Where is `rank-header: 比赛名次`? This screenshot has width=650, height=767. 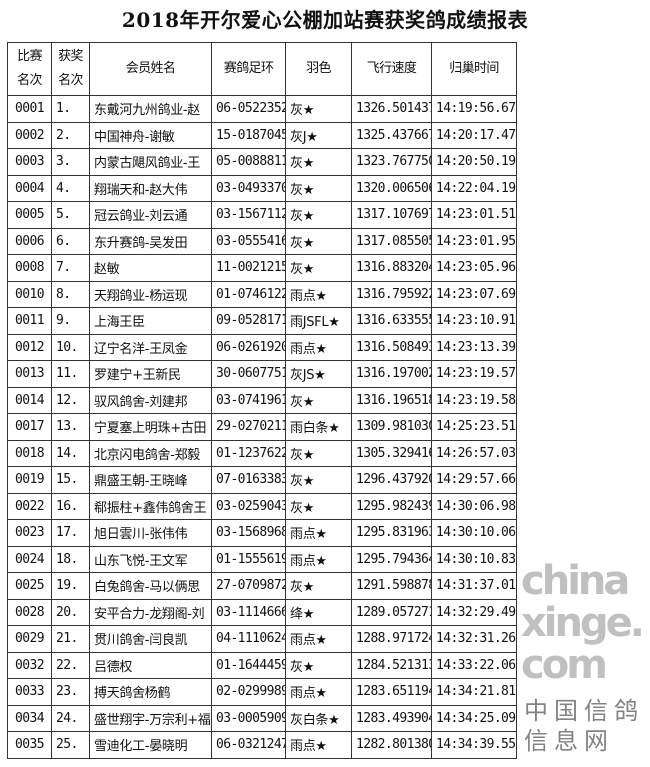 rank-header: 比赛名次 is located at coordinates (29, 69).